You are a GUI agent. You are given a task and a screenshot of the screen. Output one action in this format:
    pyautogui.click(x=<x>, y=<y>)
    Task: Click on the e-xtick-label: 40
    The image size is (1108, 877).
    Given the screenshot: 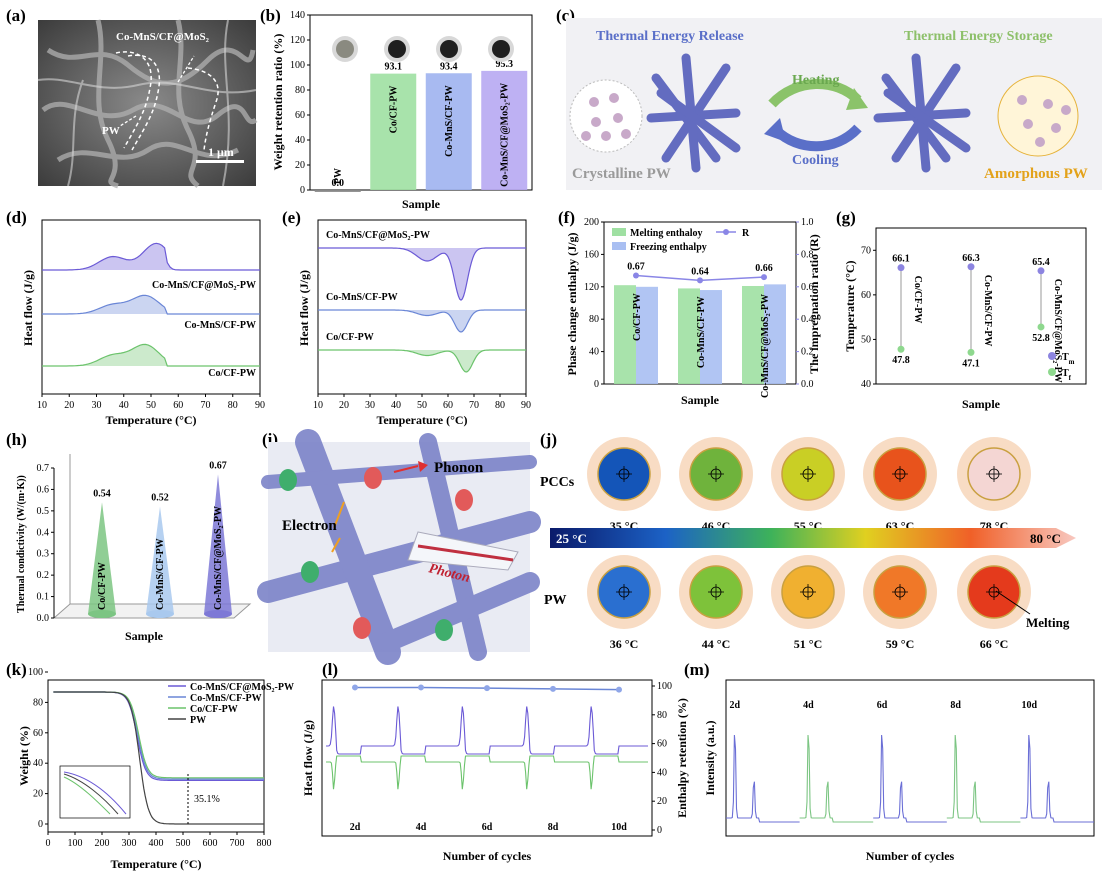 What is the action you would take?
    pyautogui.click(x=396, y=405)
    